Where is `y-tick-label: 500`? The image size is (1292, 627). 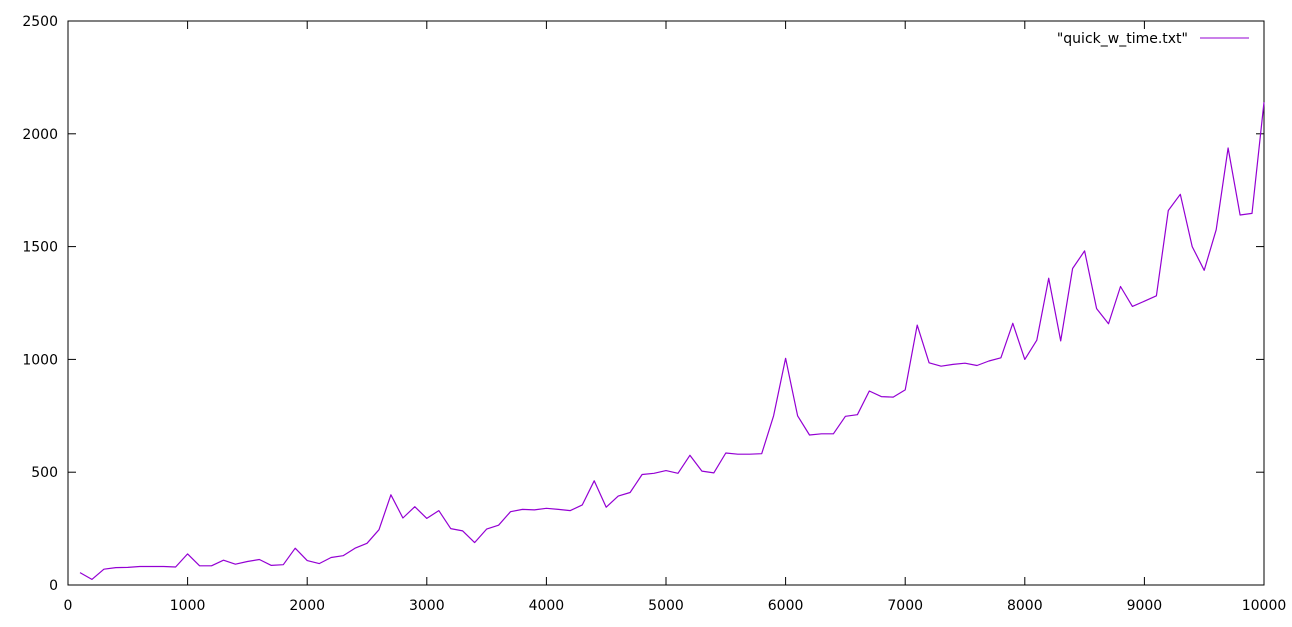 y-tick-label: 500 is located at coordinates (44, 473).